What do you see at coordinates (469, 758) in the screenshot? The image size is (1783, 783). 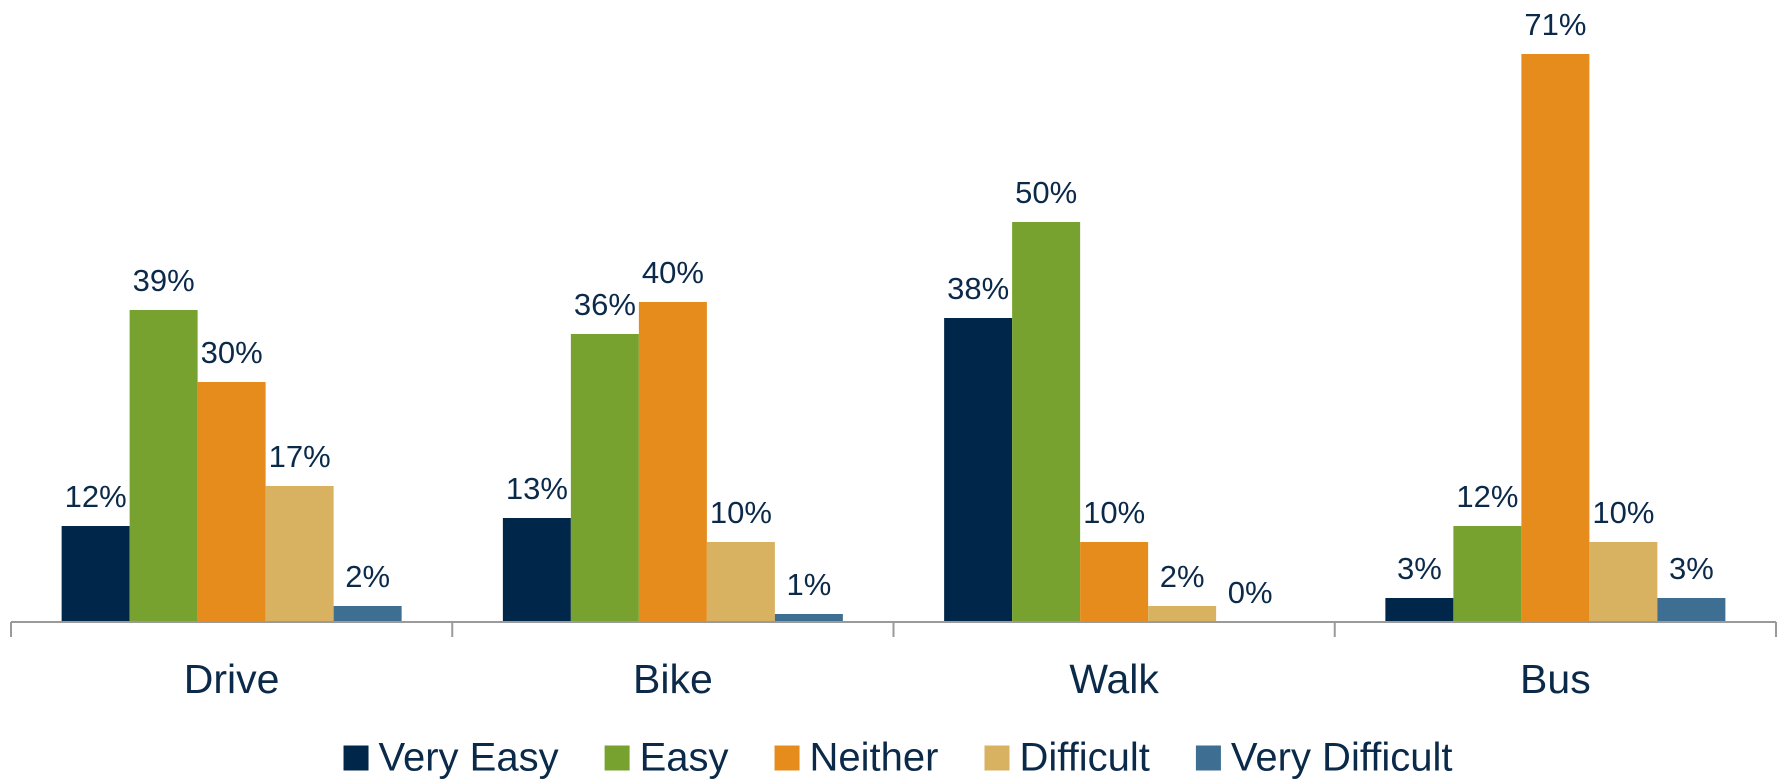 I see `legend-label: Very Easy` at bounding box center [469, 758].